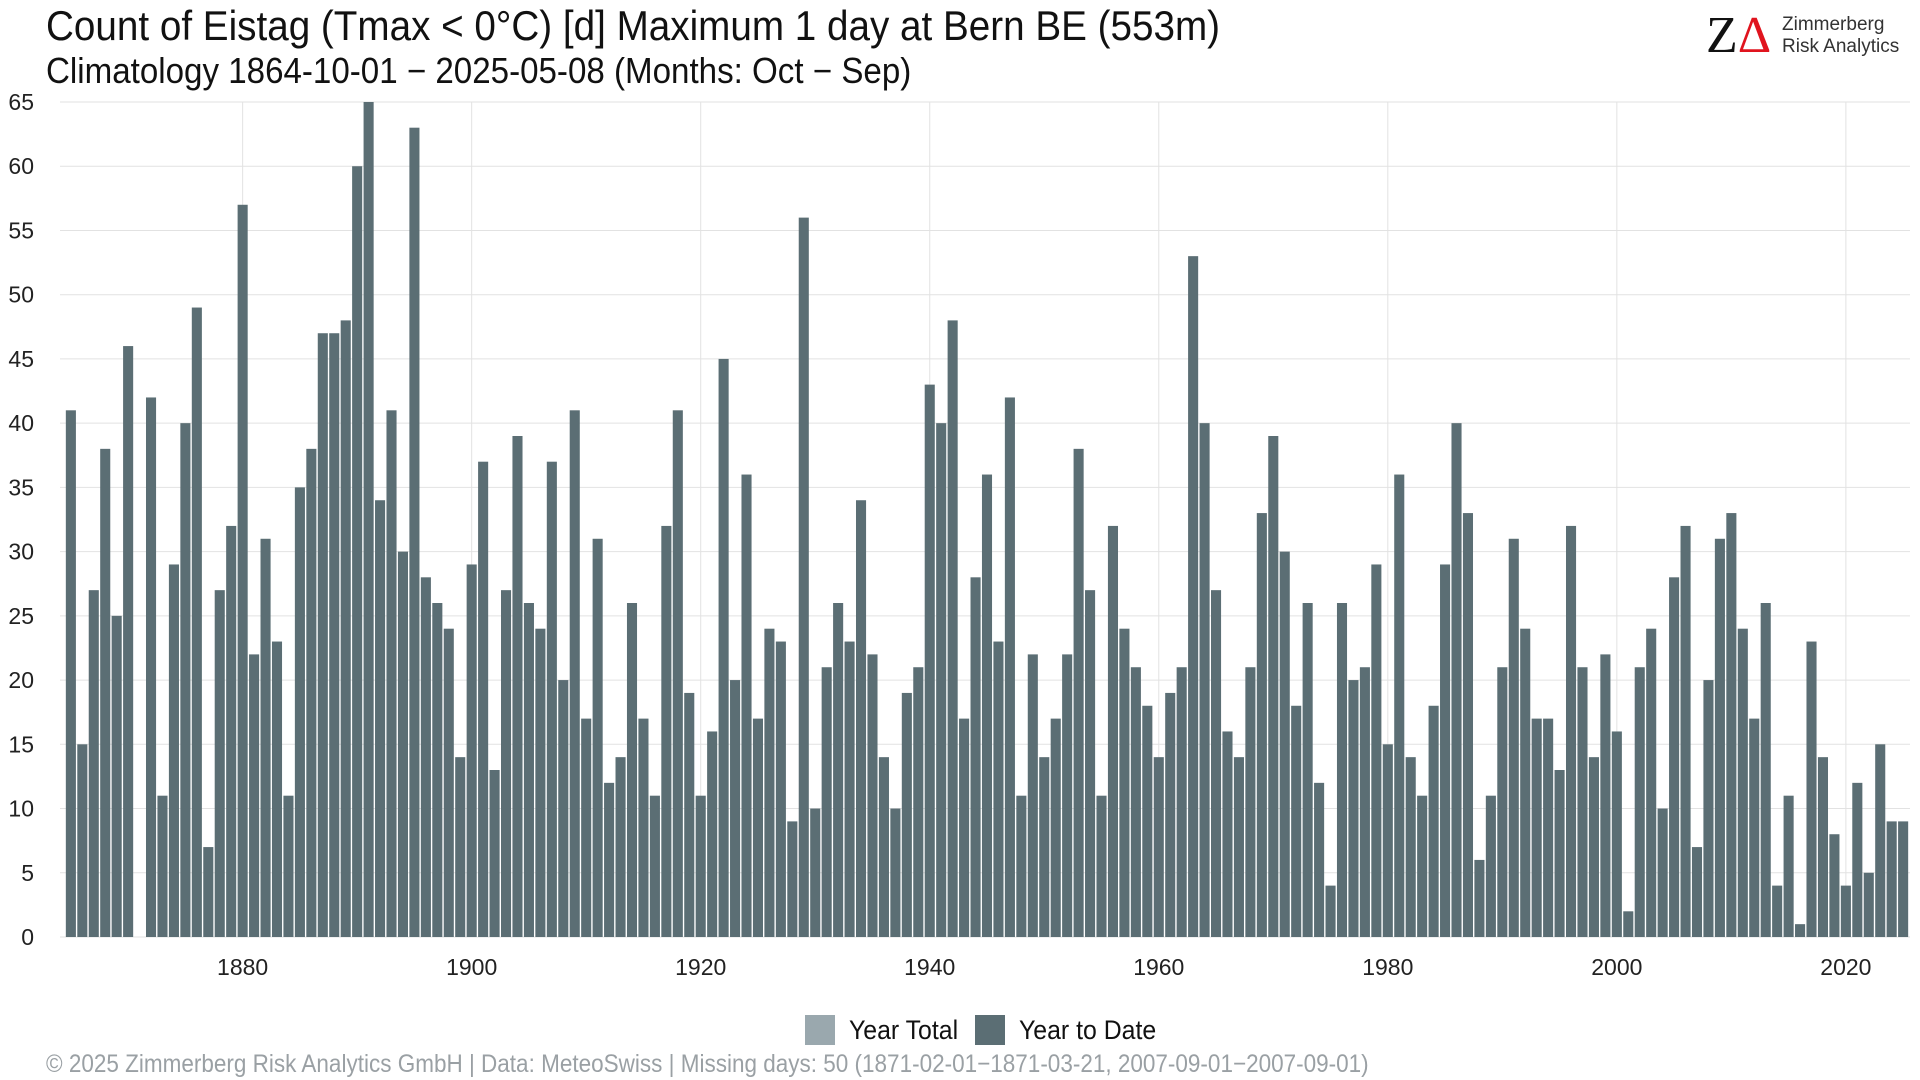 The height and width of the screenshot is (1080, 1920). What do you see at coordinates (27, 873) in the screenshot?
I see `y-tick-label: 5` at bounding box center [27, 873].